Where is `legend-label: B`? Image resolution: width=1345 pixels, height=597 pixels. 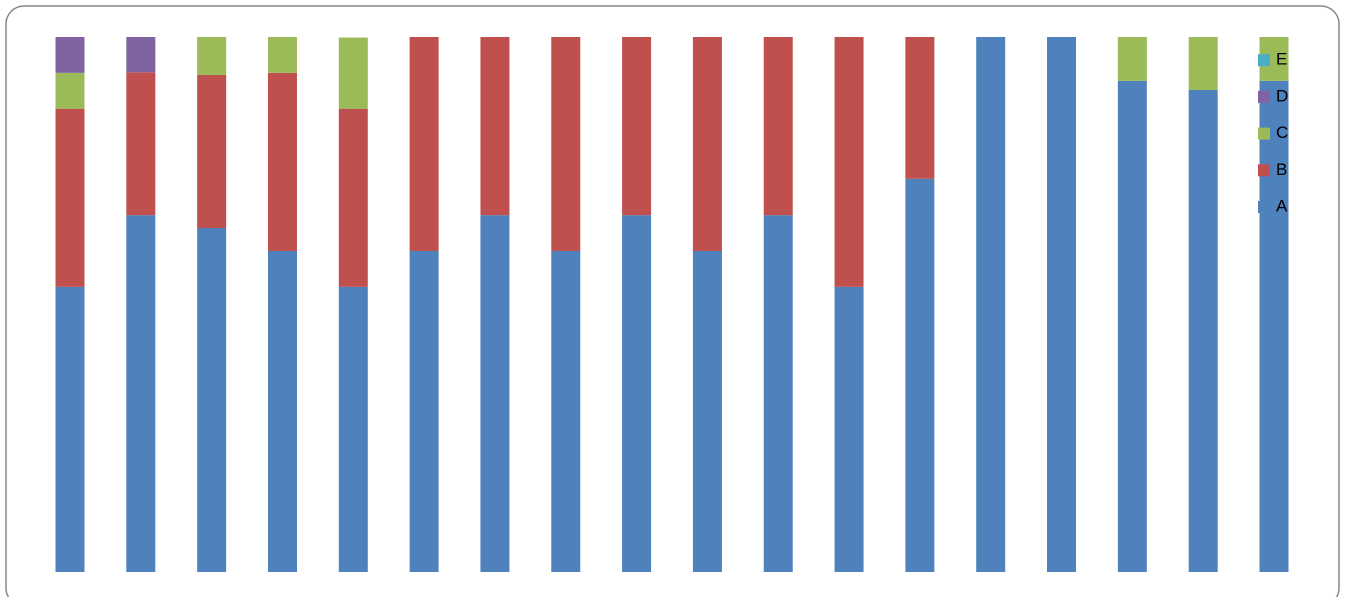 legend-label: B is located at coordinates (1281, 169).